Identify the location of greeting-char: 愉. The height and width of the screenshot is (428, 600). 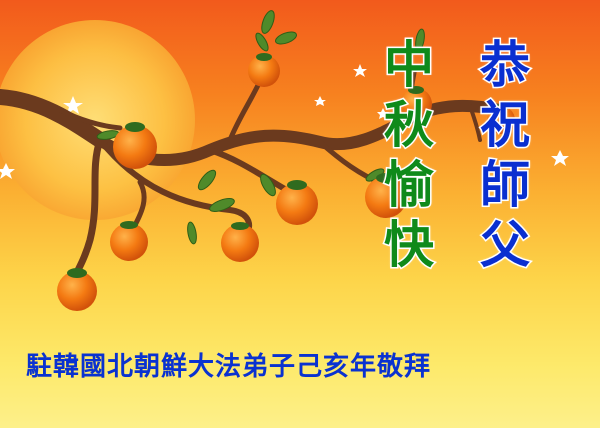
(409, 185).